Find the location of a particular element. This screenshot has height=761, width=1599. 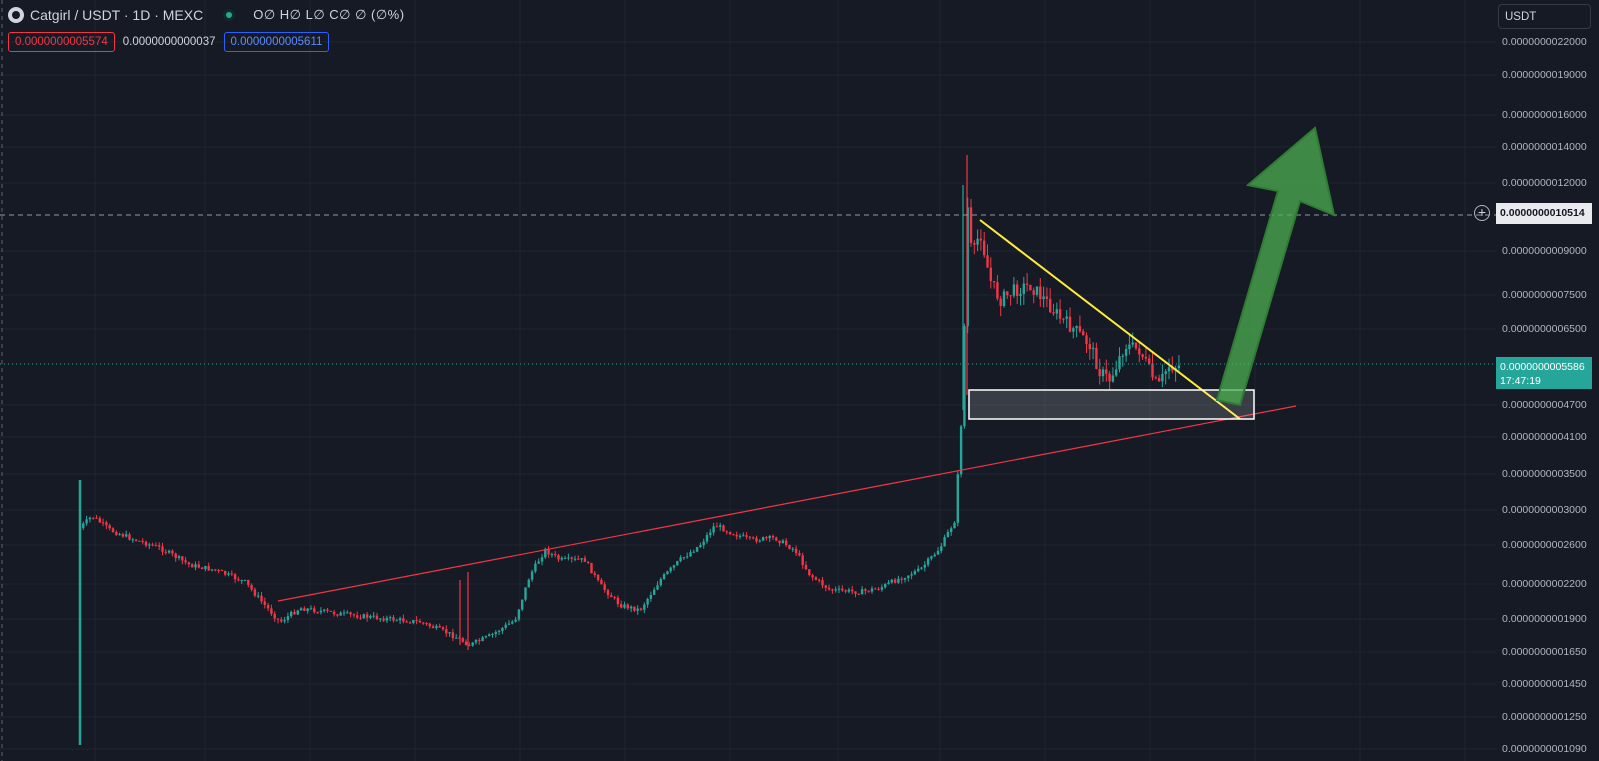

symbol-title: Catgirl / USDT · 1D · MEXC is located at coordinates (117, 15).